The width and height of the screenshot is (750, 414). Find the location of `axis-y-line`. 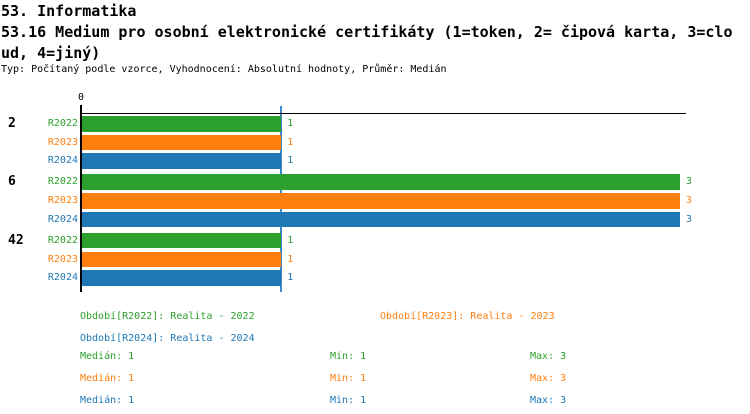

axis-y-line is located at coordinates (81, 198).